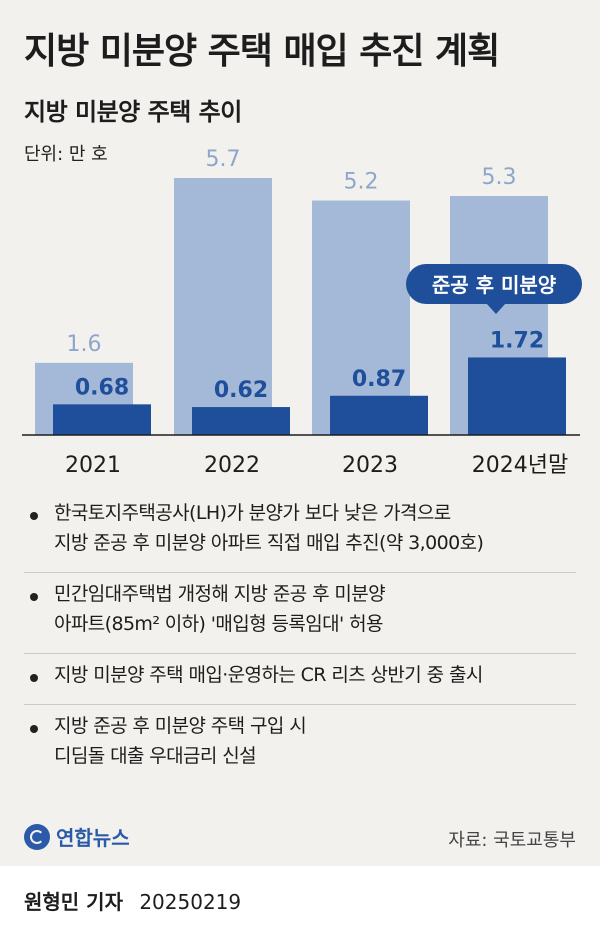 The image size is (600, 930). What do you see at coordinates (102, 387) in the screenshot?
I see `label-completed-unsold-2021: 0.68` at bounding box center [102, 387].